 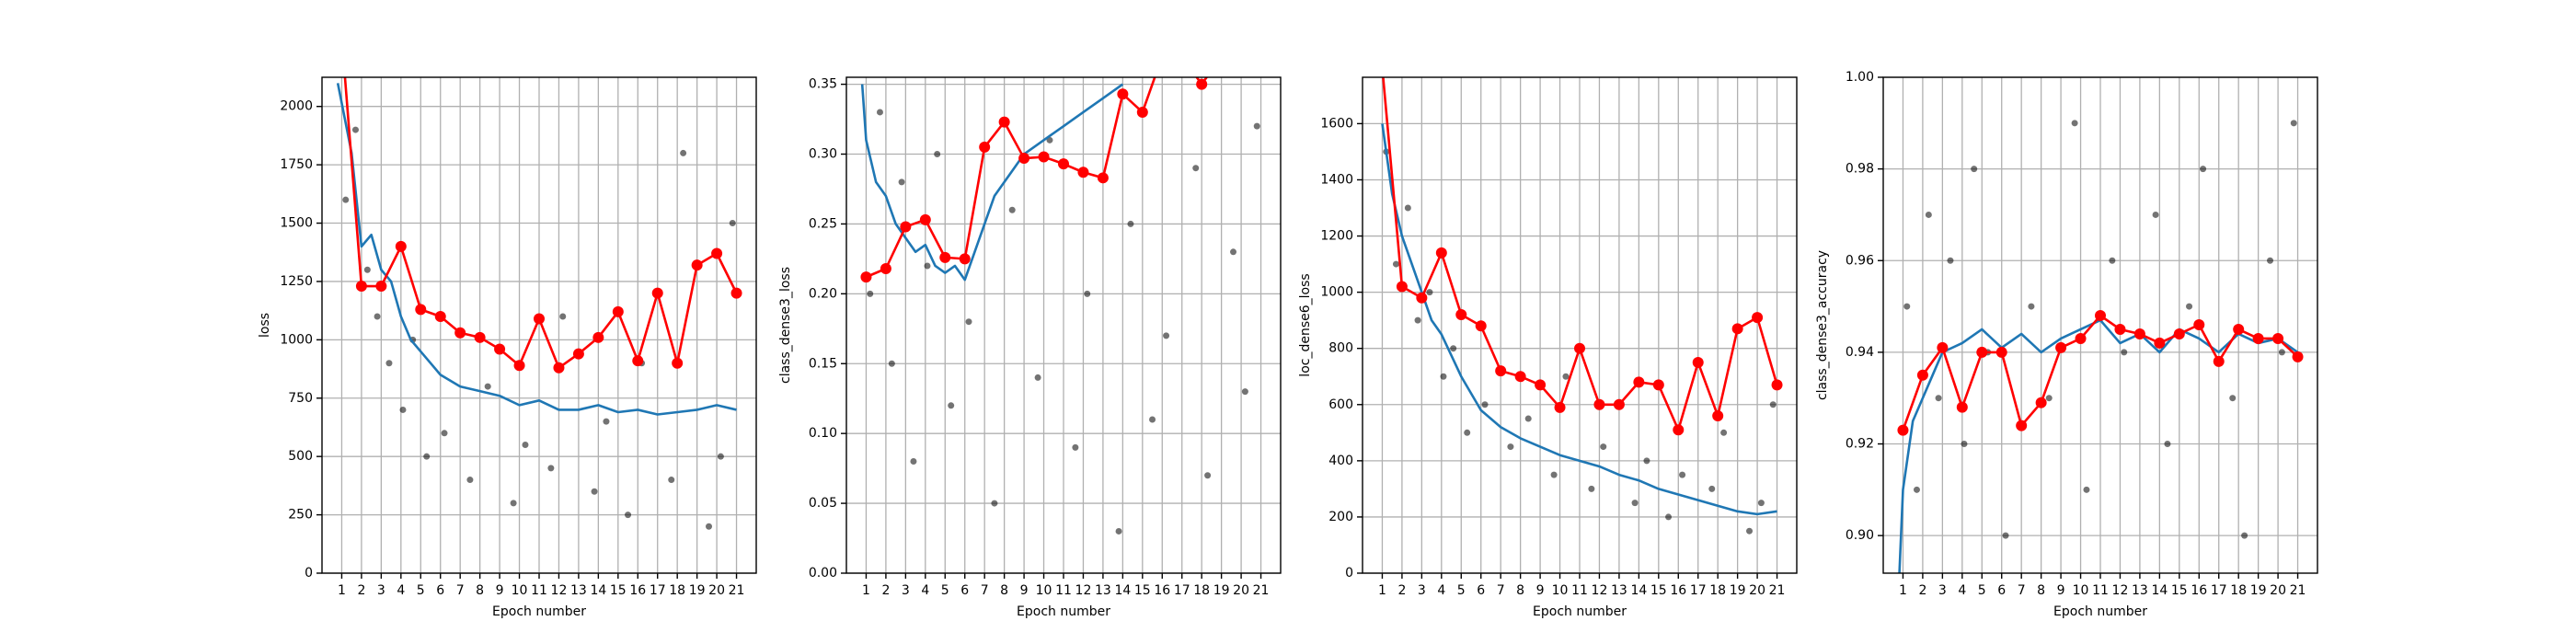 What do you see at coordinates (1044, 590) in the screenshot?
I see `x-tick-label: 10` at bounding box center [1044, 590].